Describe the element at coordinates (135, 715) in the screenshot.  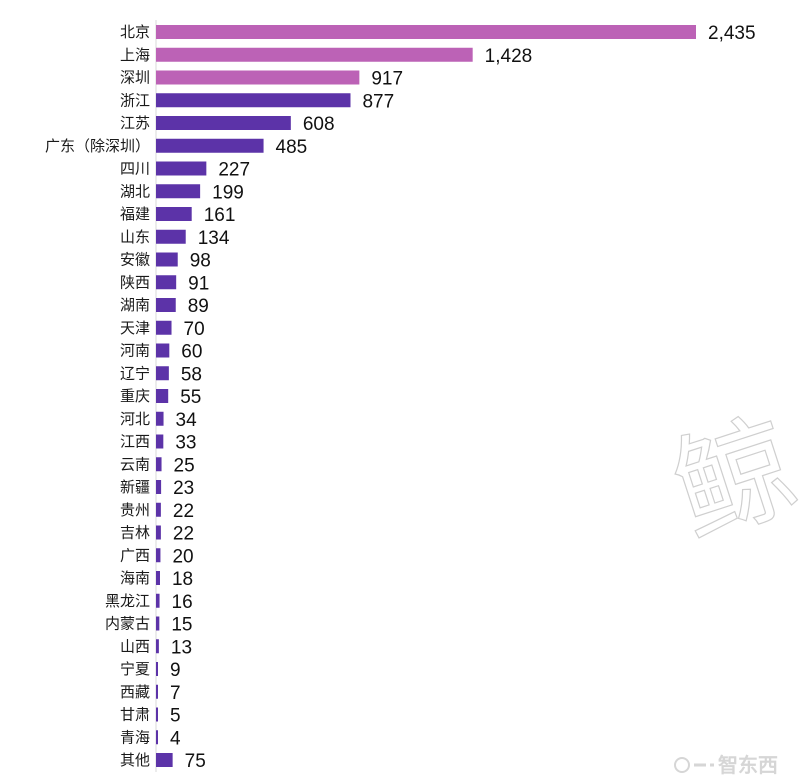
I see `category-label: 甘肃` at that location.